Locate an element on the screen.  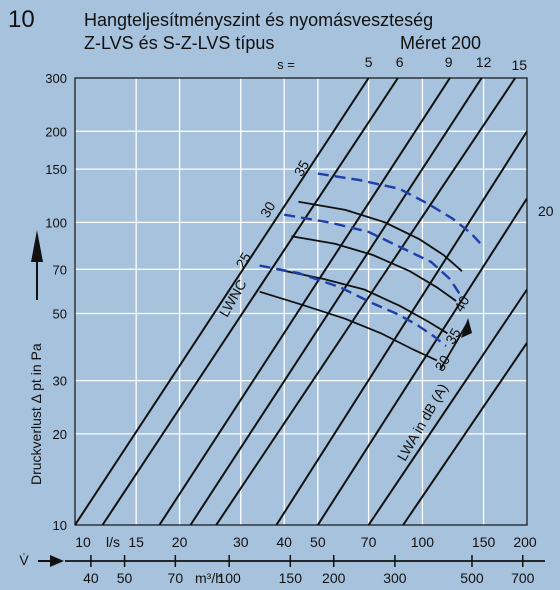
secondary-tick-label: 70 is located at coordinates (176, 578).